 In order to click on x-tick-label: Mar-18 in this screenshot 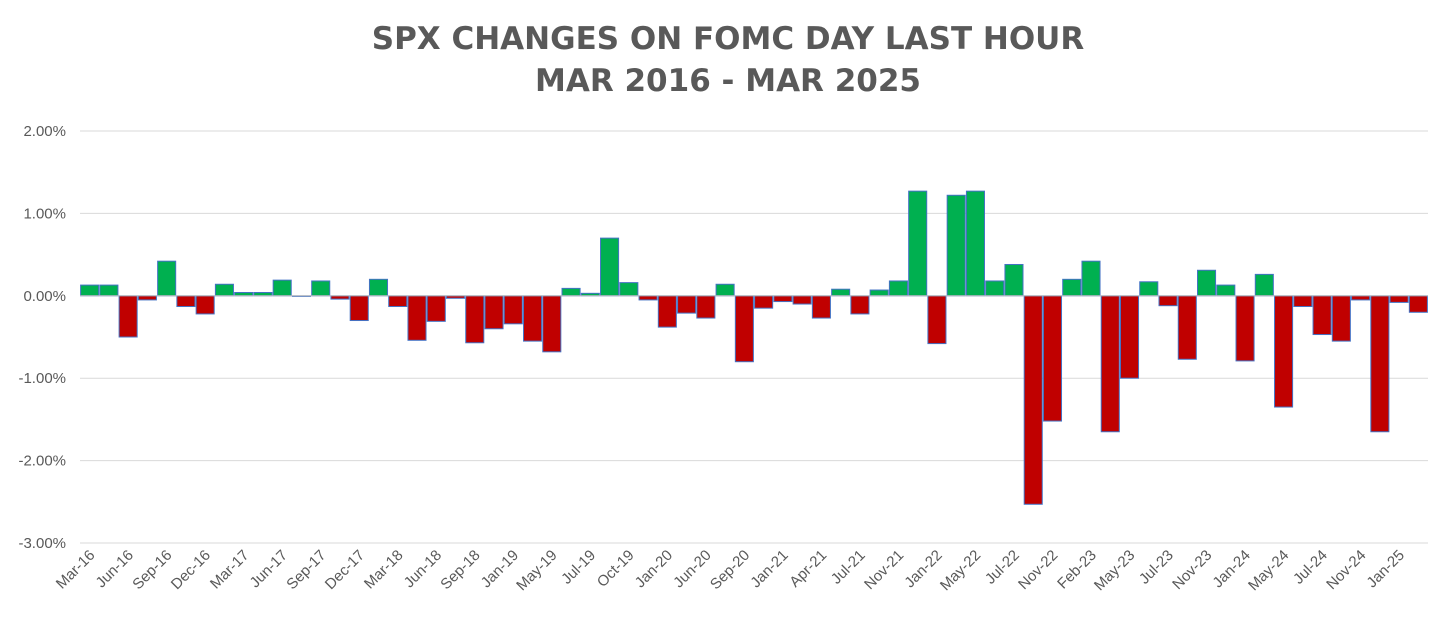, I will do `click(384, 570)`.